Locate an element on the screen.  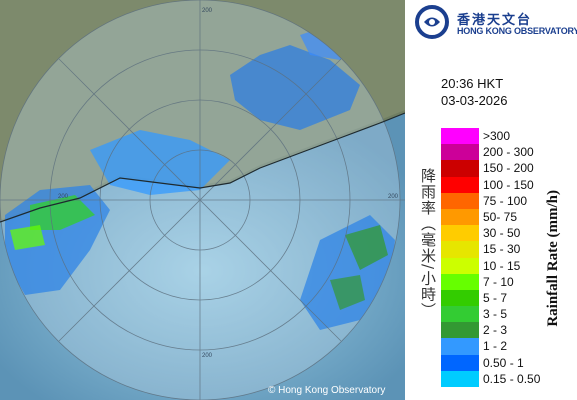
rain-echo-southeast-core is located at coordinates (366, 247).